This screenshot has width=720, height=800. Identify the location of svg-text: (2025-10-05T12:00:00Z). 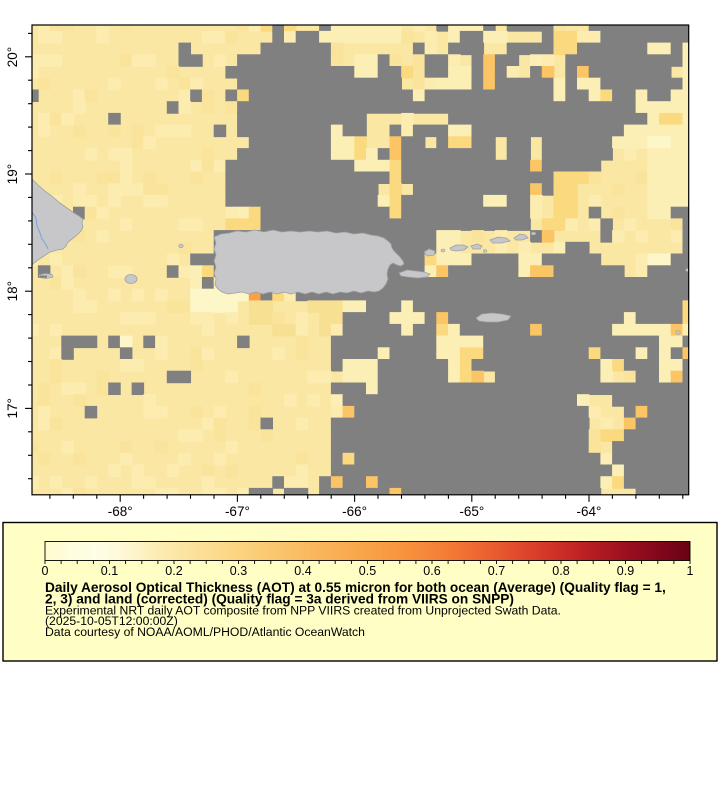
(111, 621).